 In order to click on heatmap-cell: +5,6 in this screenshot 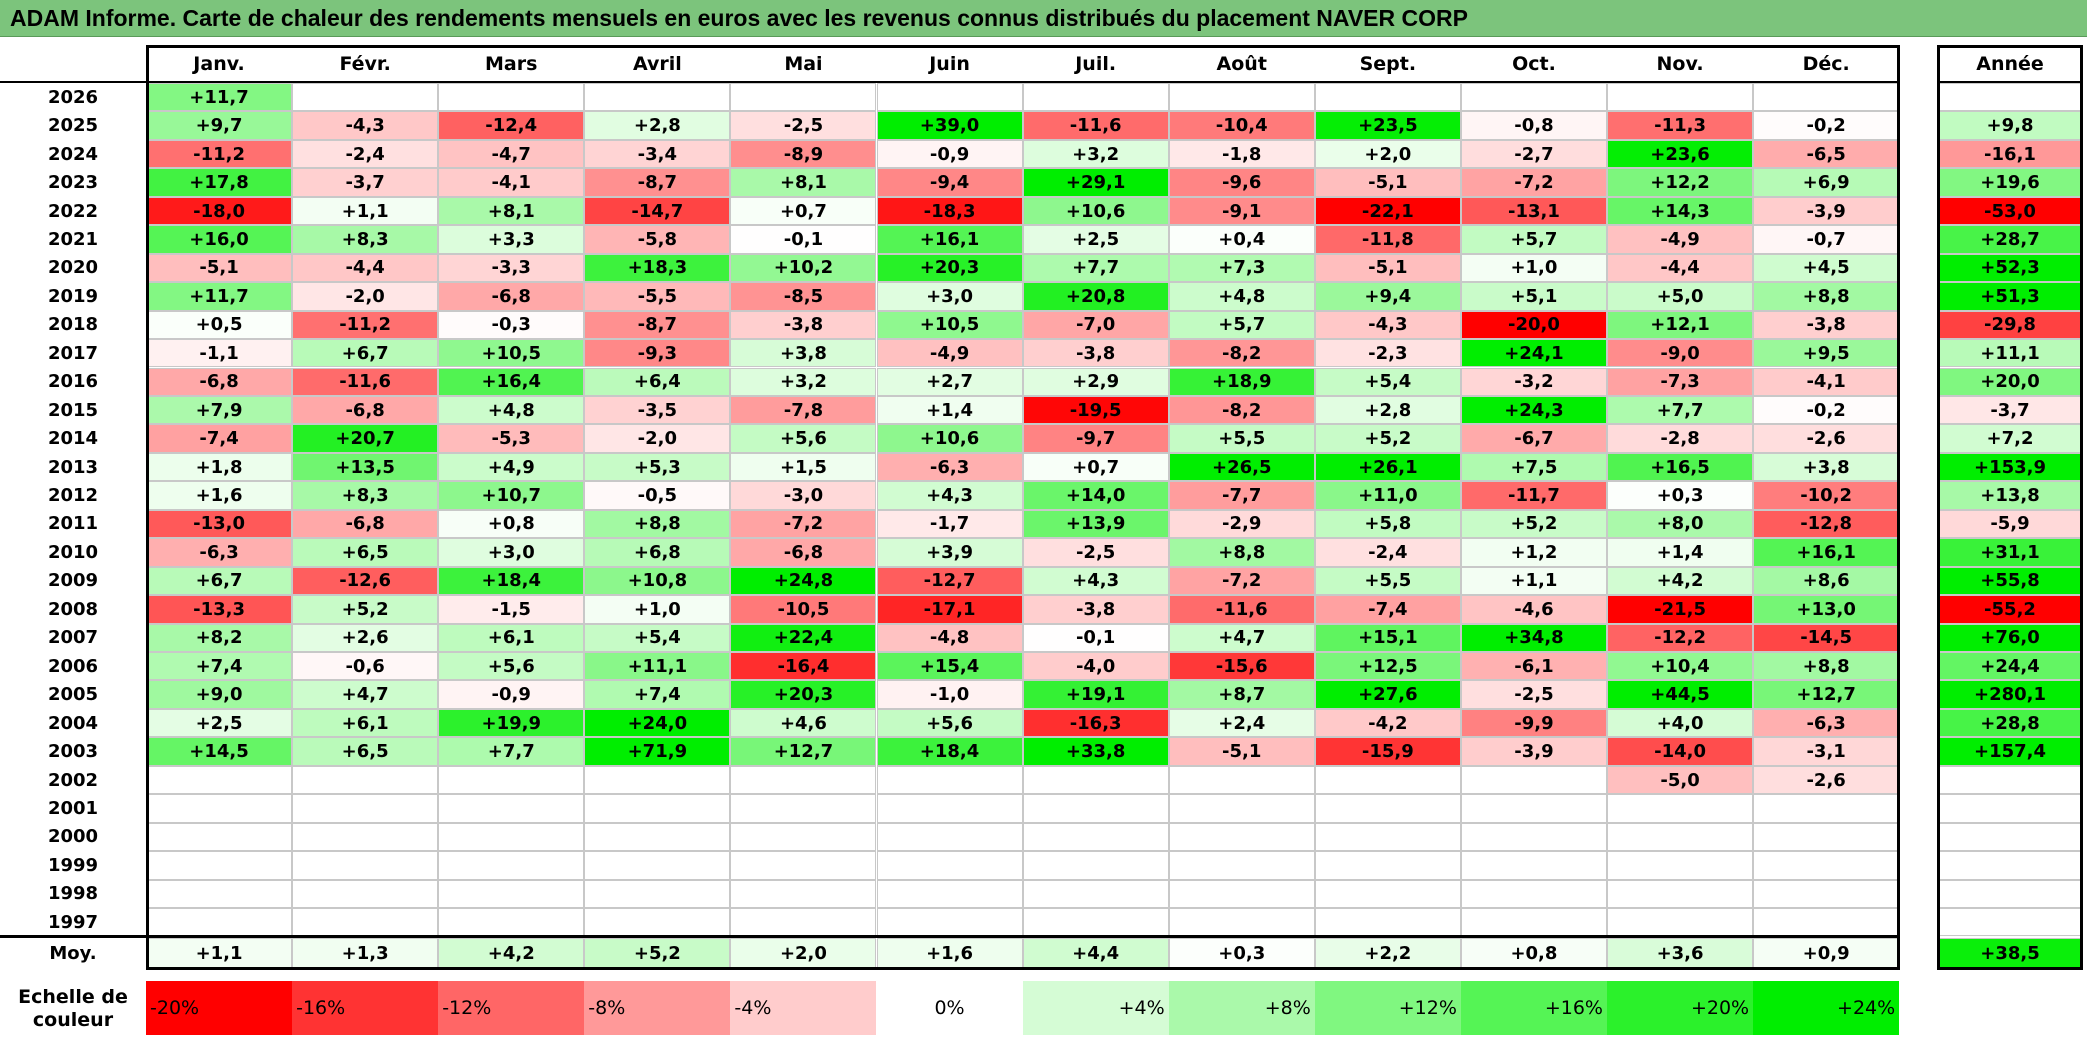, I will do `click(511, 666)`.